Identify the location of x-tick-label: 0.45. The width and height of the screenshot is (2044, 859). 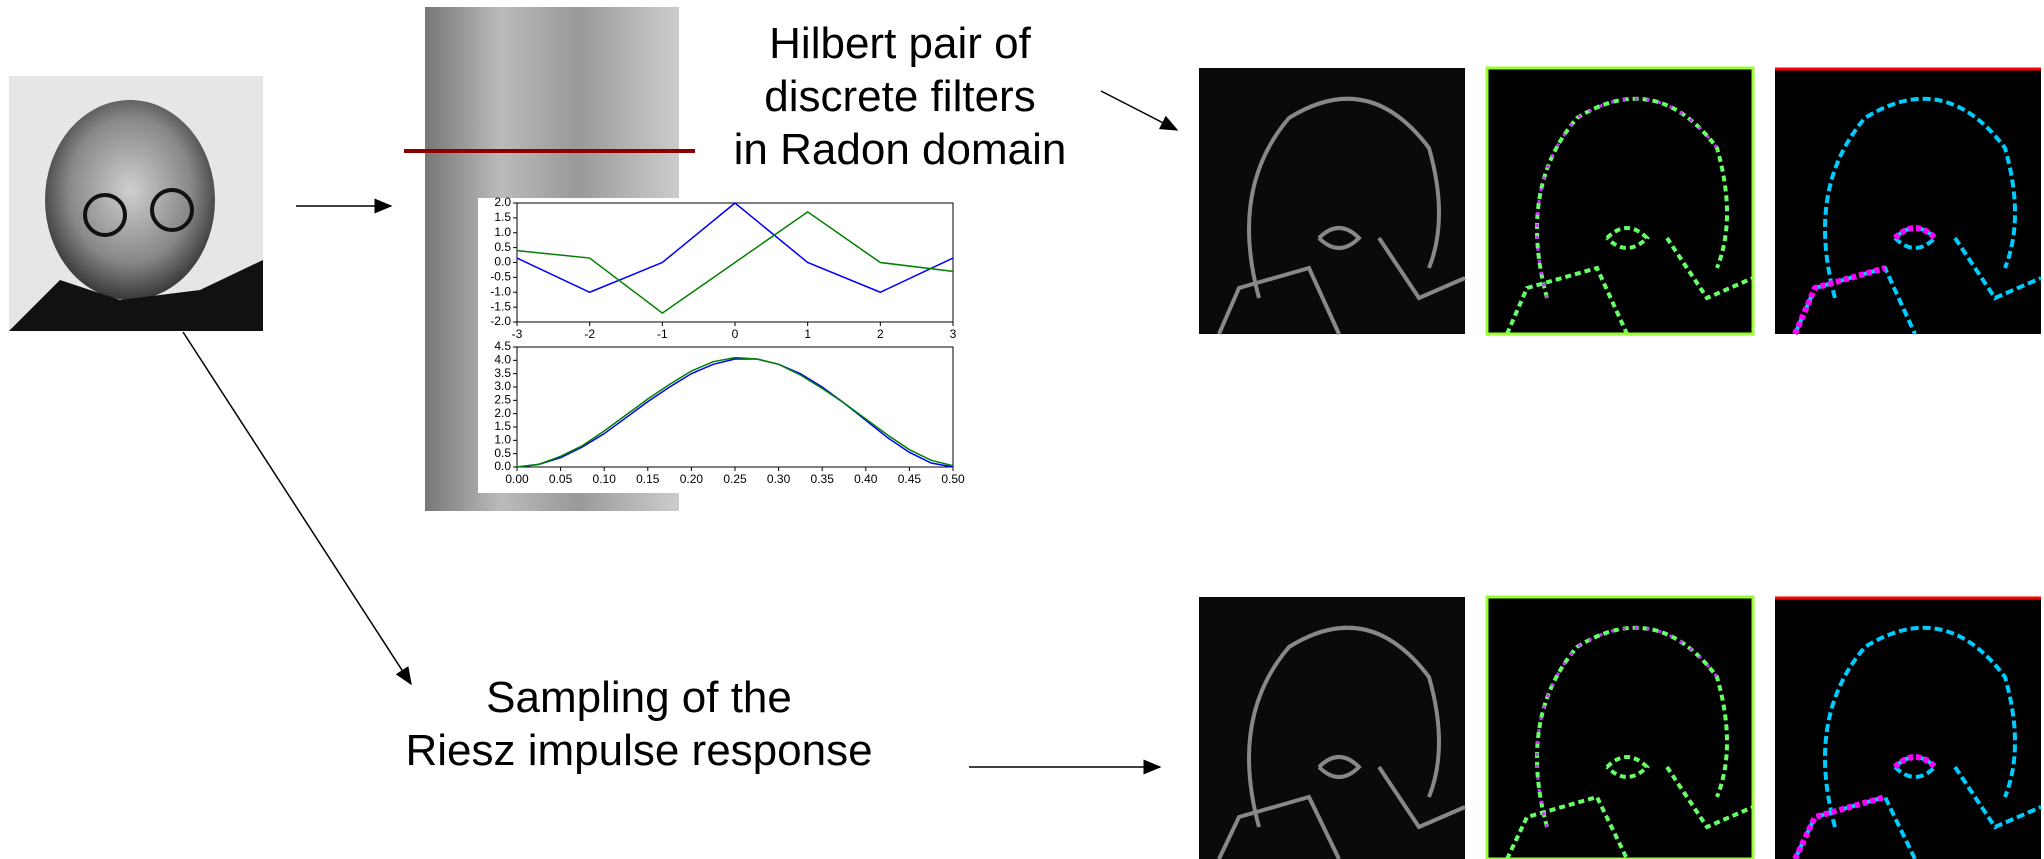
(910, 479).